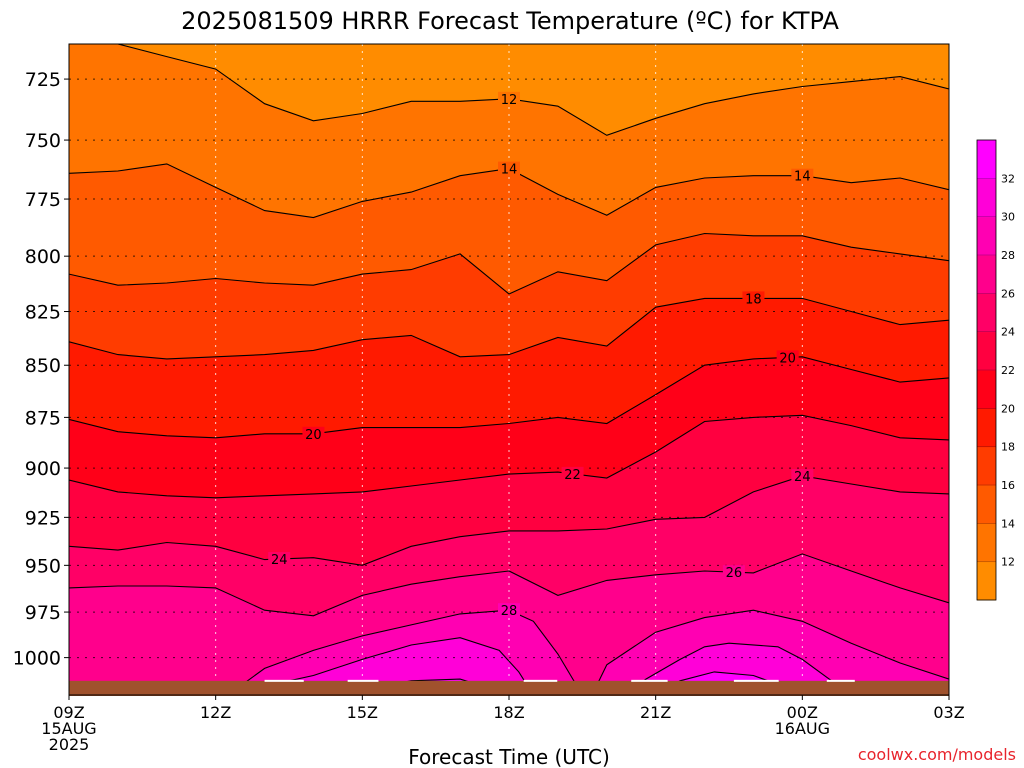 The width and height of the screenshot is (1024, 768). What do you see at coordinates (1008, 370) in the screenshot?
I see `colorbar-label: 22` at bounding box center [1008, 370].